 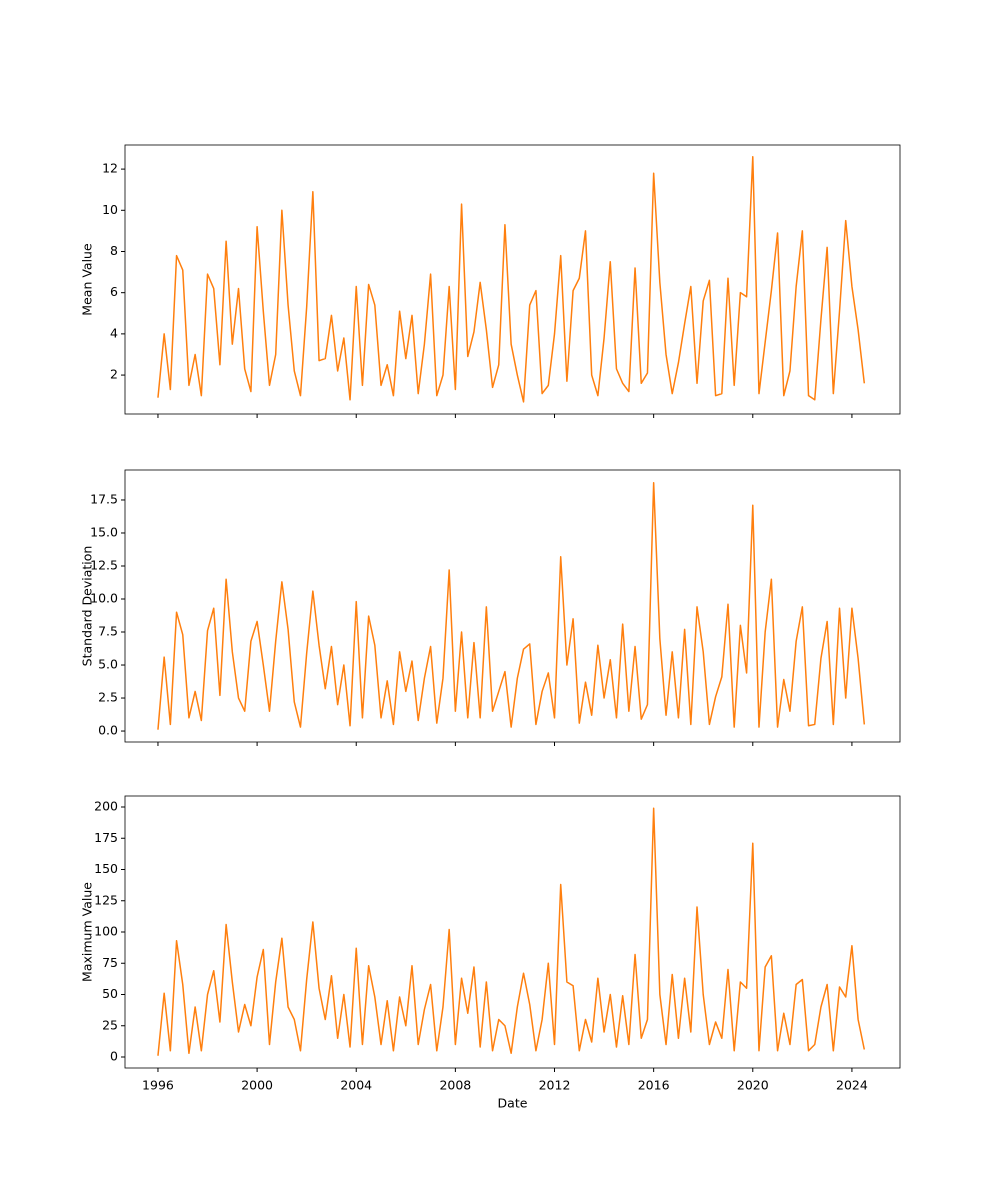 I want to click on x-tick-label: 2016, so click(x=654, y=1085).